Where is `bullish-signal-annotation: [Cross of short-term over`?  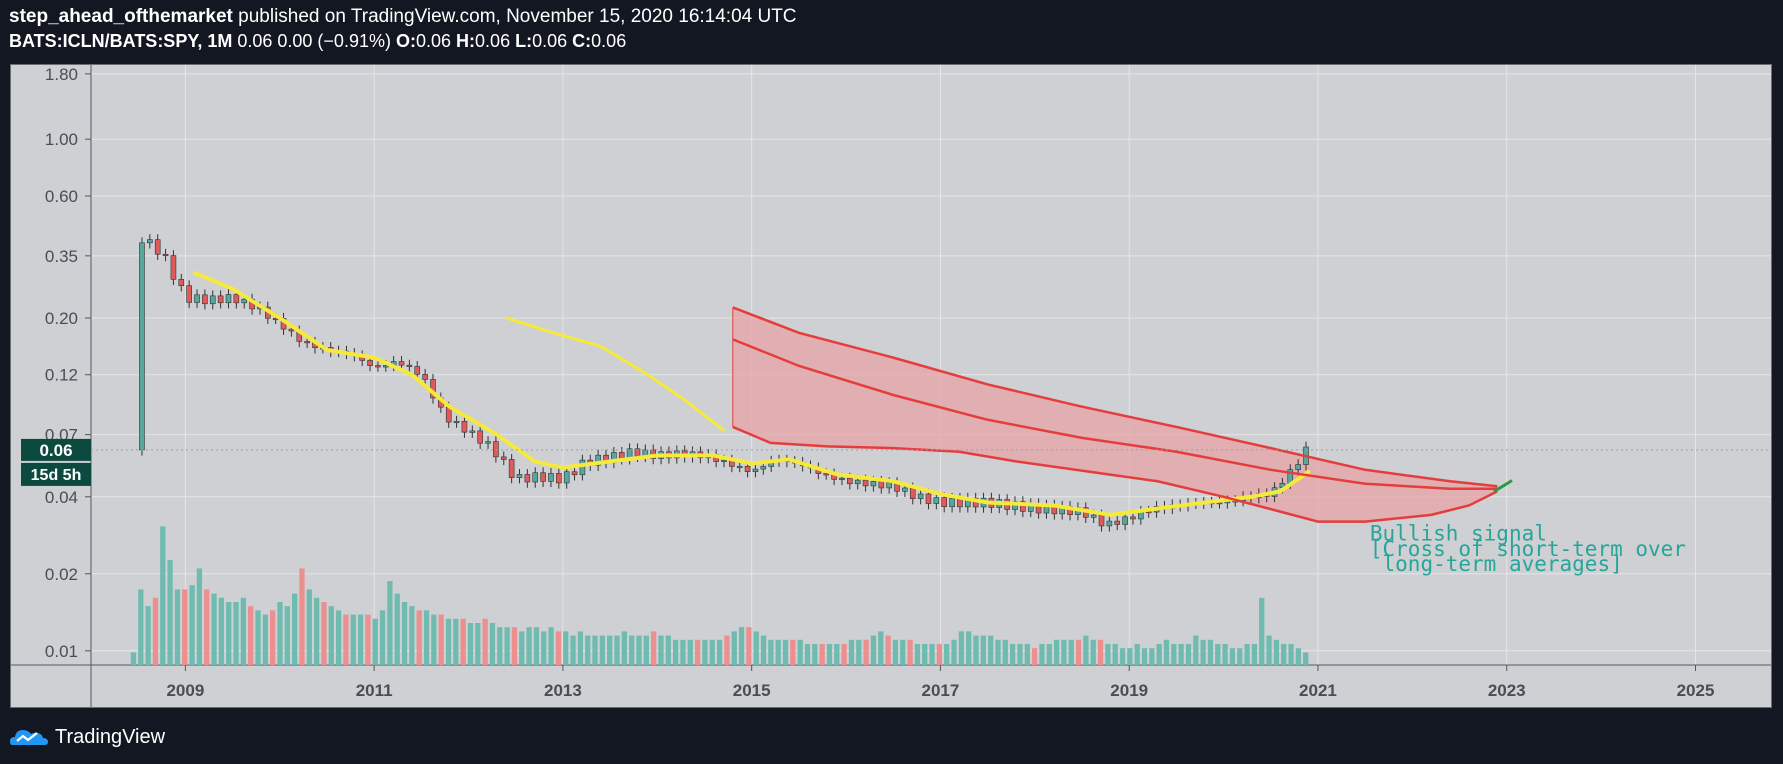
bullish-signal-annotation: [Cross of short-term over is located at coordinates (1528, 549).